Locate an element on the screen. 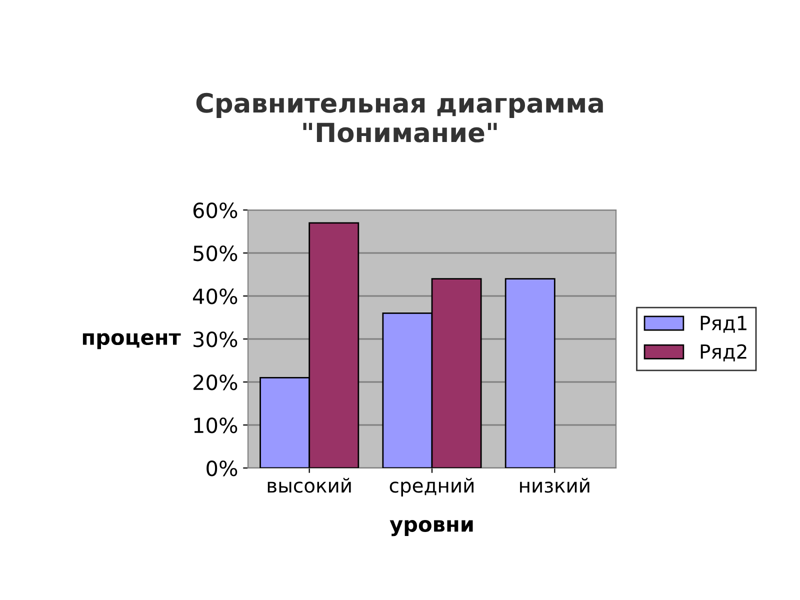  y-tick-label: 30% is located at coordinates (216, 339).